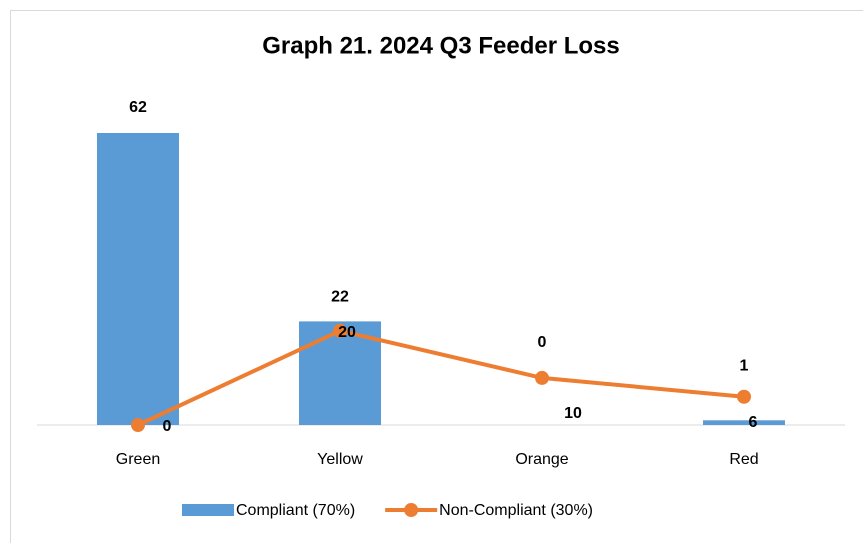 This screenshot has width=863, height=543. What do you see at coordinates (541, 459) in the screenshot?
I see `x-tick-label: Orange` at bounding box center [541, 459].